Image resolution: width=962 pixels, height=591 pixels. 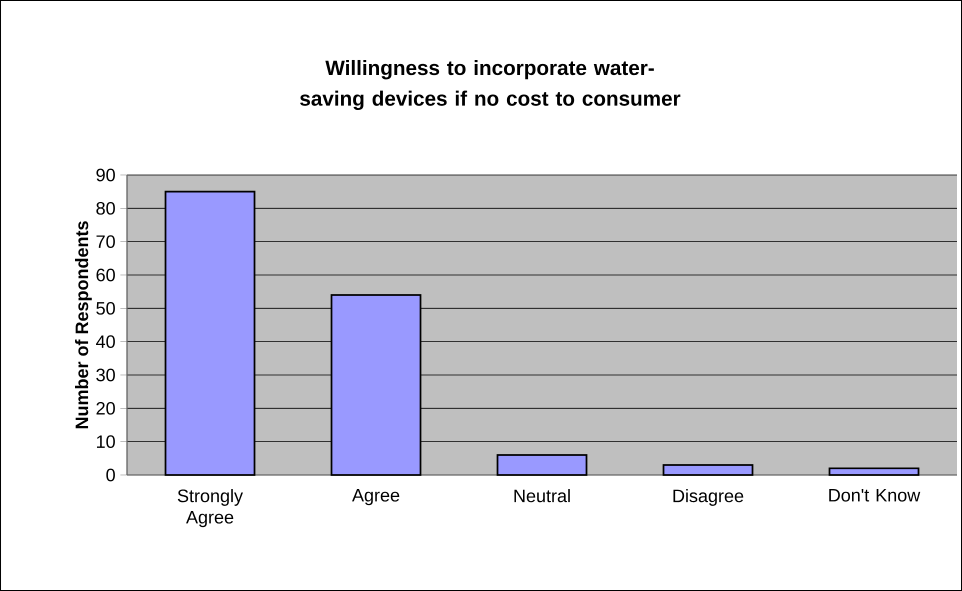 What do you see at coordinates (490, 85) in the screenshot?
I see `chart-title: Willingness to incorporate water-saving devices if no cost to consumer` at bounding box center [490, 85].